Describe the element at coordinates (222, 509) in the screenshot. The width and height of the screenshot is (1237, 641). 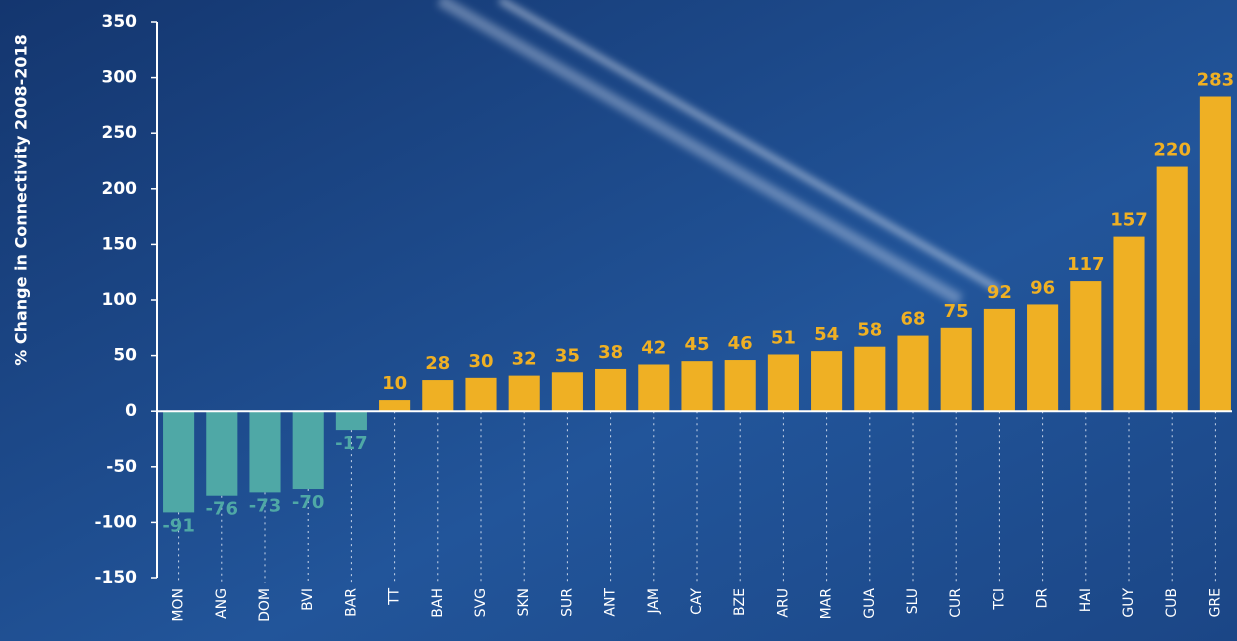
I see `data-label: -76` at that location.